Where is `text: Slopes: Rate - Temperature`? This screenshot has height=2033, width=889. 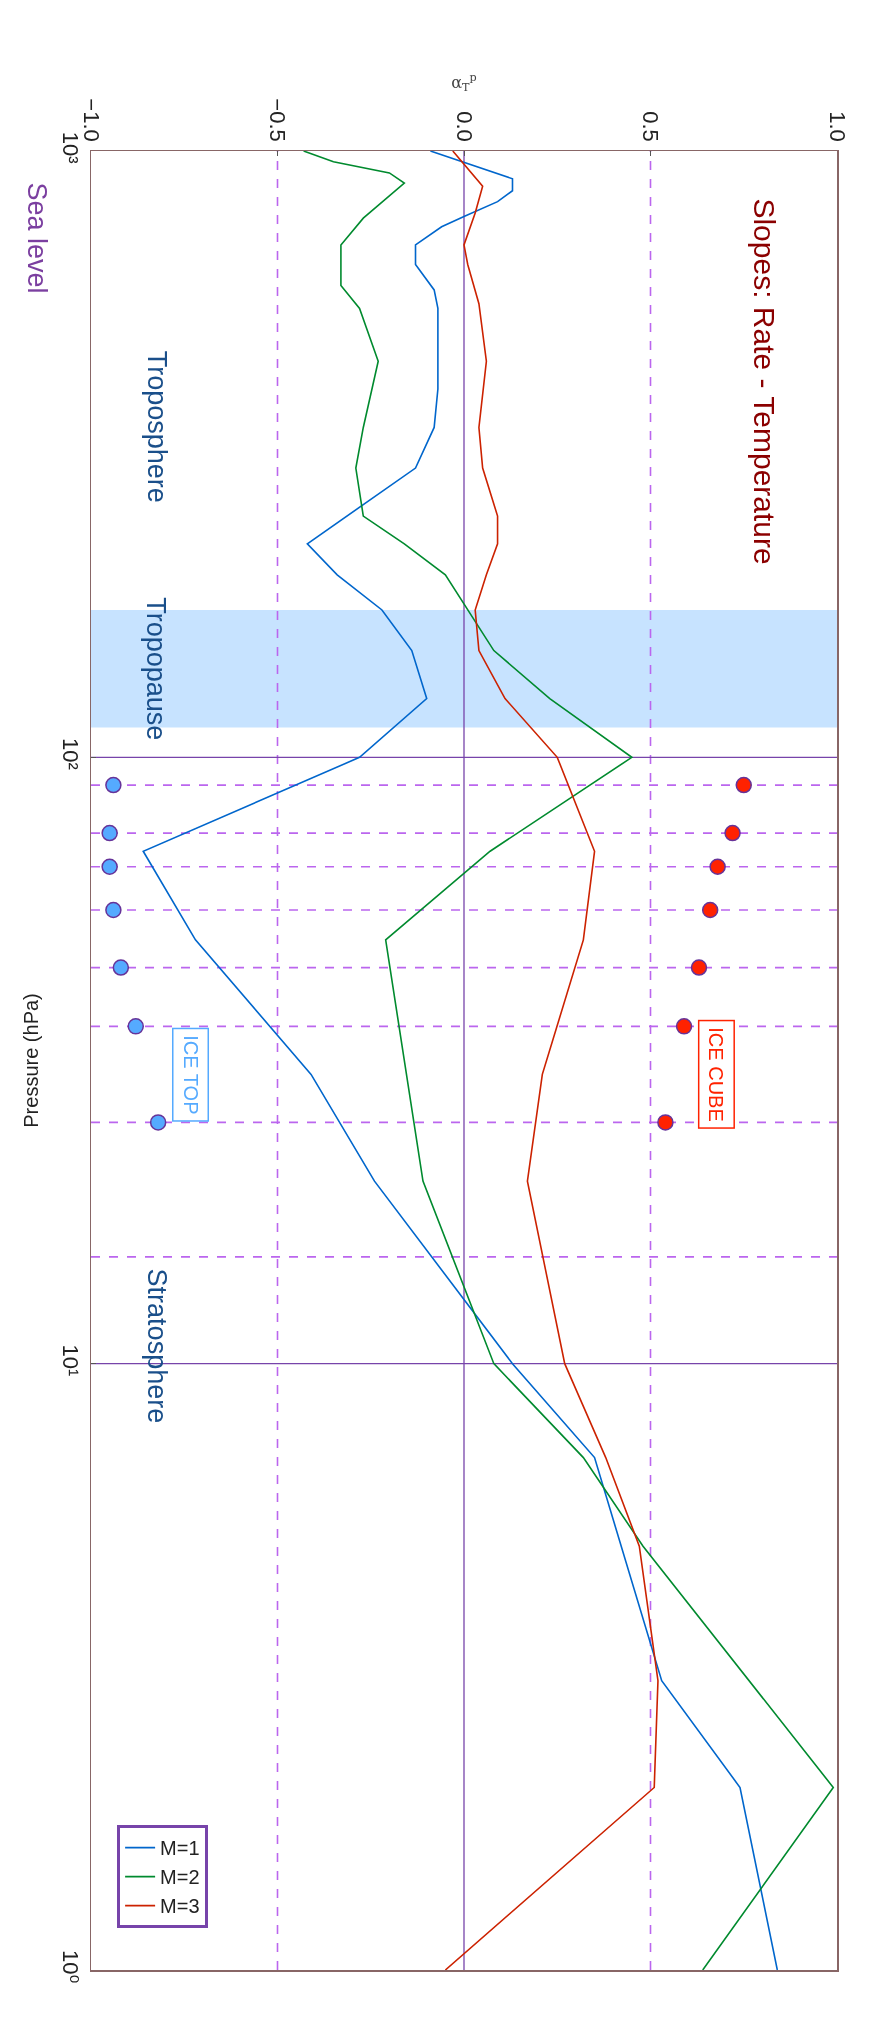 text: Slopes: Rate - Temperature is located at coordinates (764, 381).